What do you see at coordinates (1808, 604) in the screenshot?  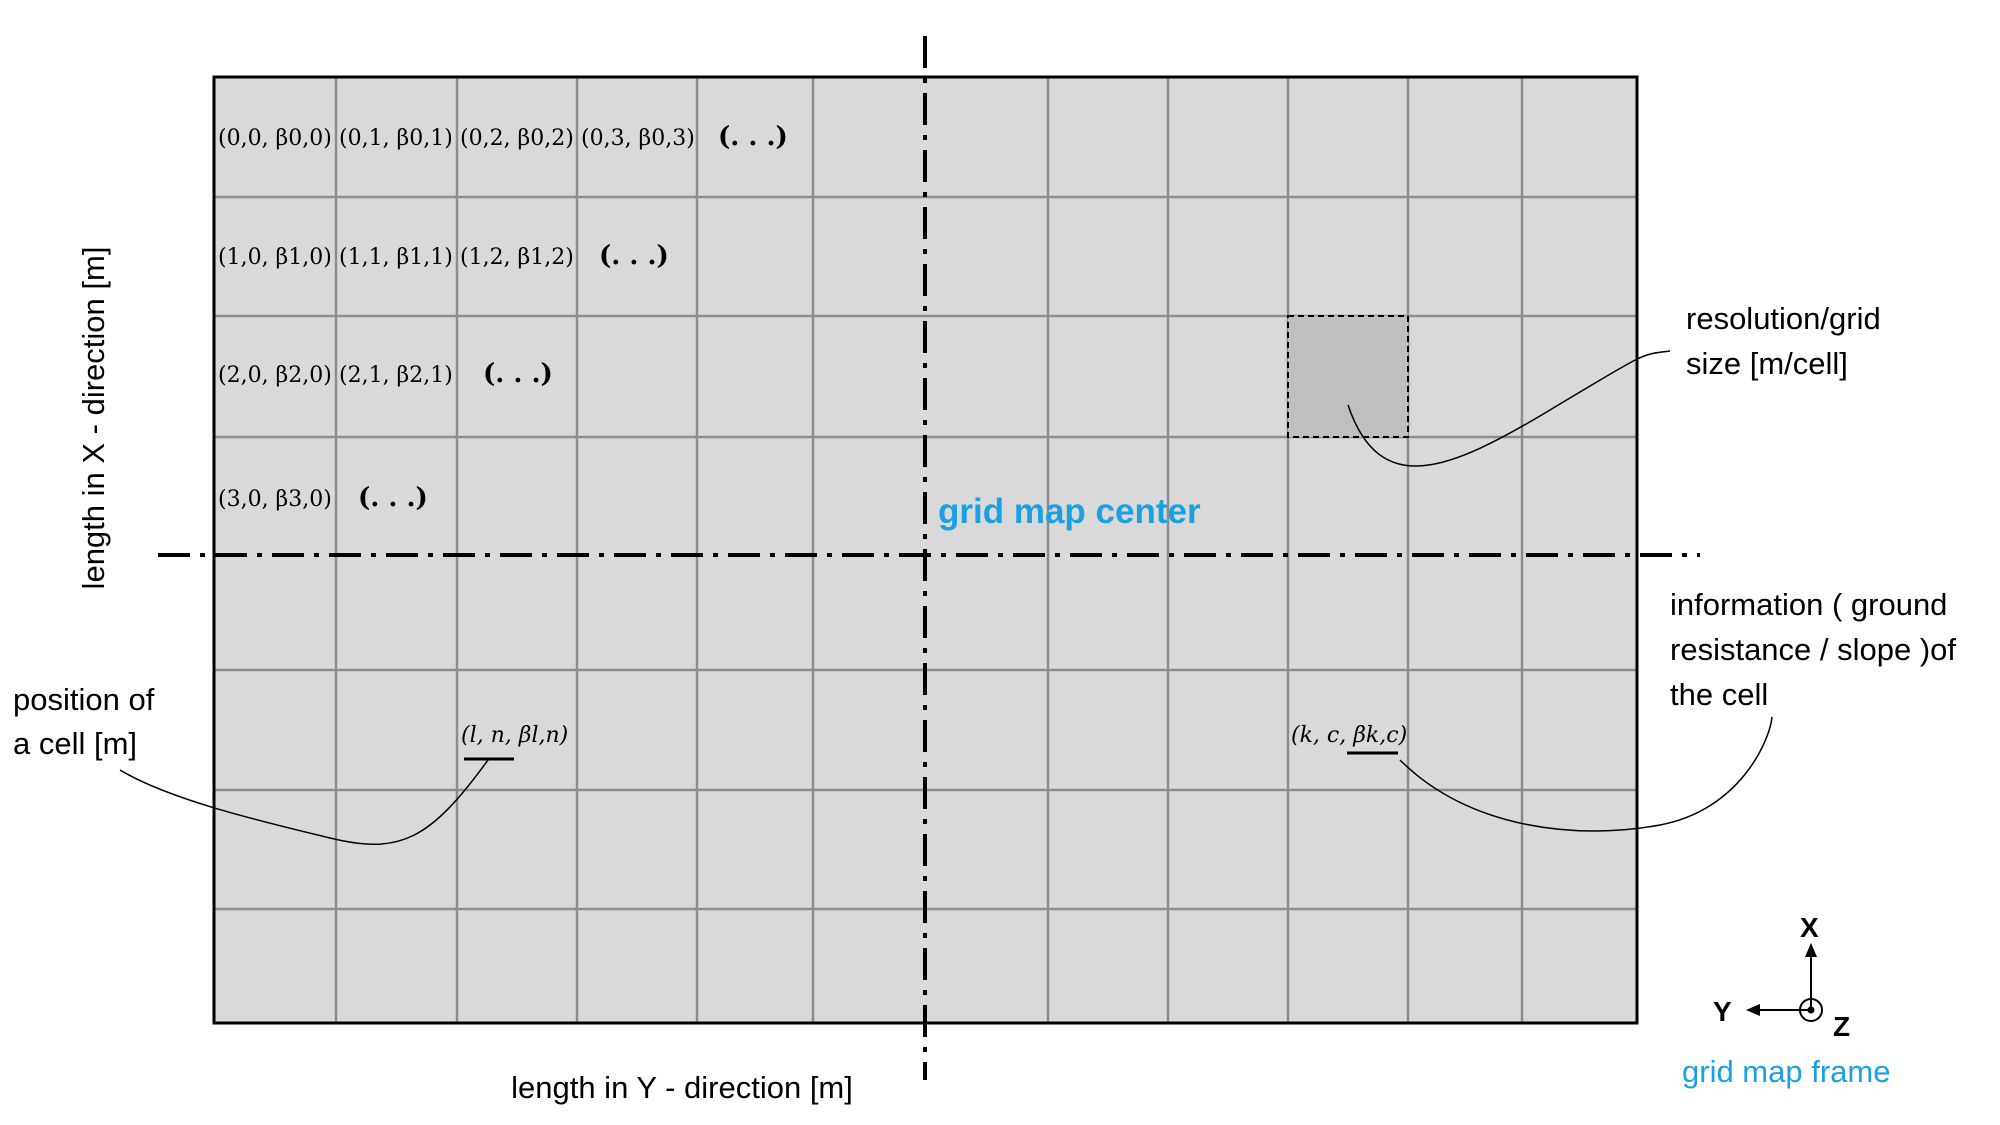 I see `info-label-line1: information ( ground` at bounding box center [1808, 604].